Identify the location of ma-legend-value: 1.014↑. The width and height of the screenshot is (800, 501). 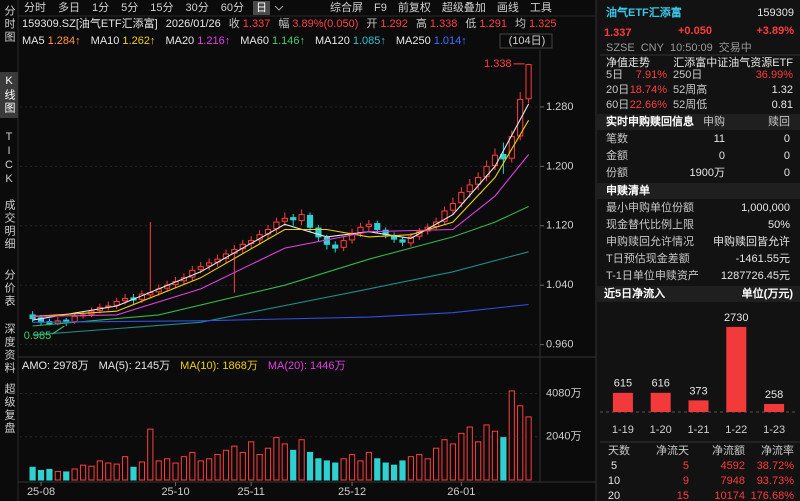
(450, 41).